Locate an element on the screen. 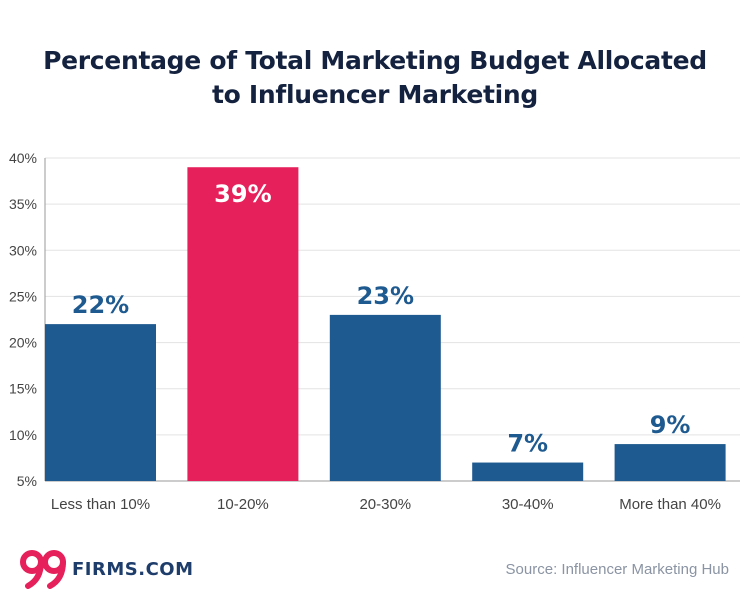  x-tick-label: 30-40% is located at coordinates (528, 504).